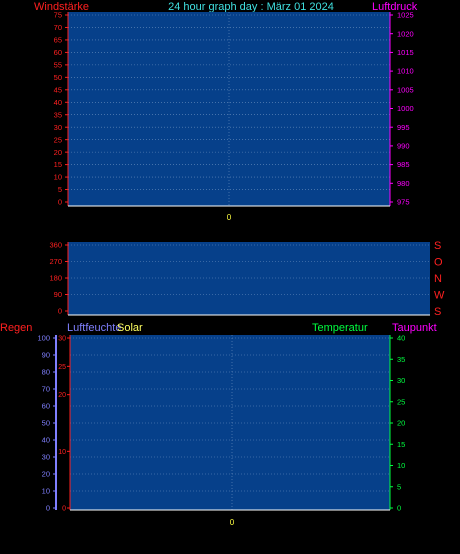 Image resolution: width=460 pixels, height=554 pixels. I want to click on tick-label: 45, so click(58, 89).